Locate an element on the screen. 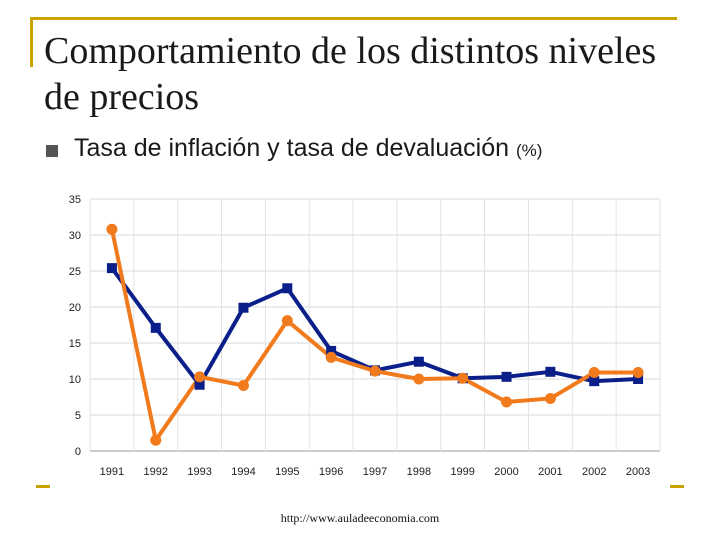 Image resolution: width=720 pixels, height=540 pixels. x-tick-label: 1991 is located at coordinates (112, 472).